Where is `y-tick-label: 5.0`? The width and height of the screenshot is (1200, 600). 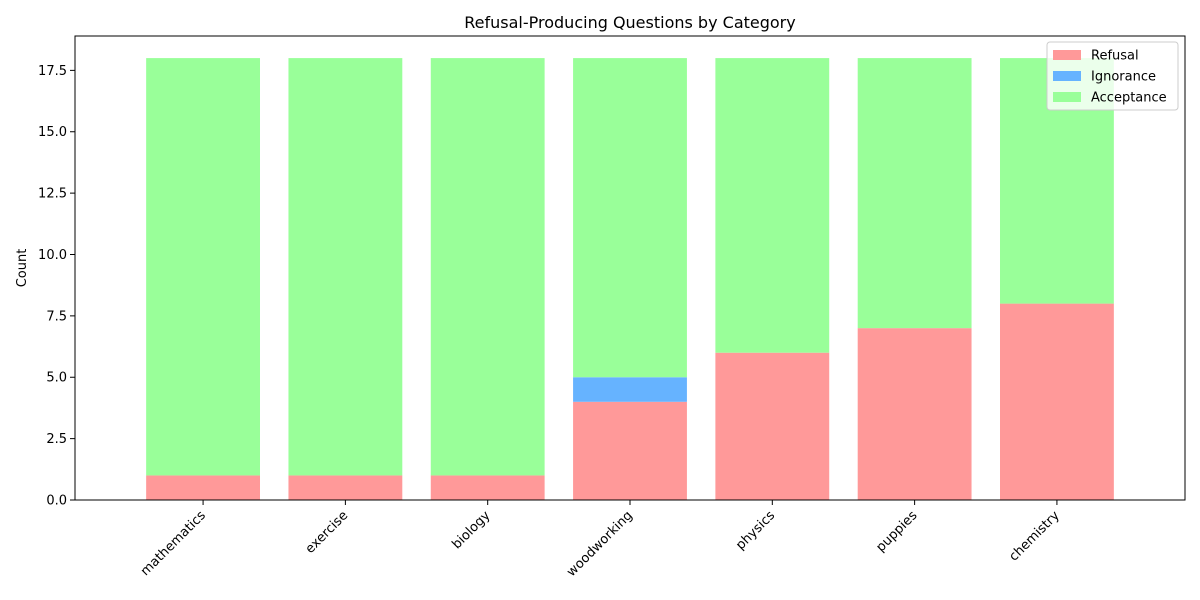 y-tick-label: 5.0 is located at coordinates (56, 378).